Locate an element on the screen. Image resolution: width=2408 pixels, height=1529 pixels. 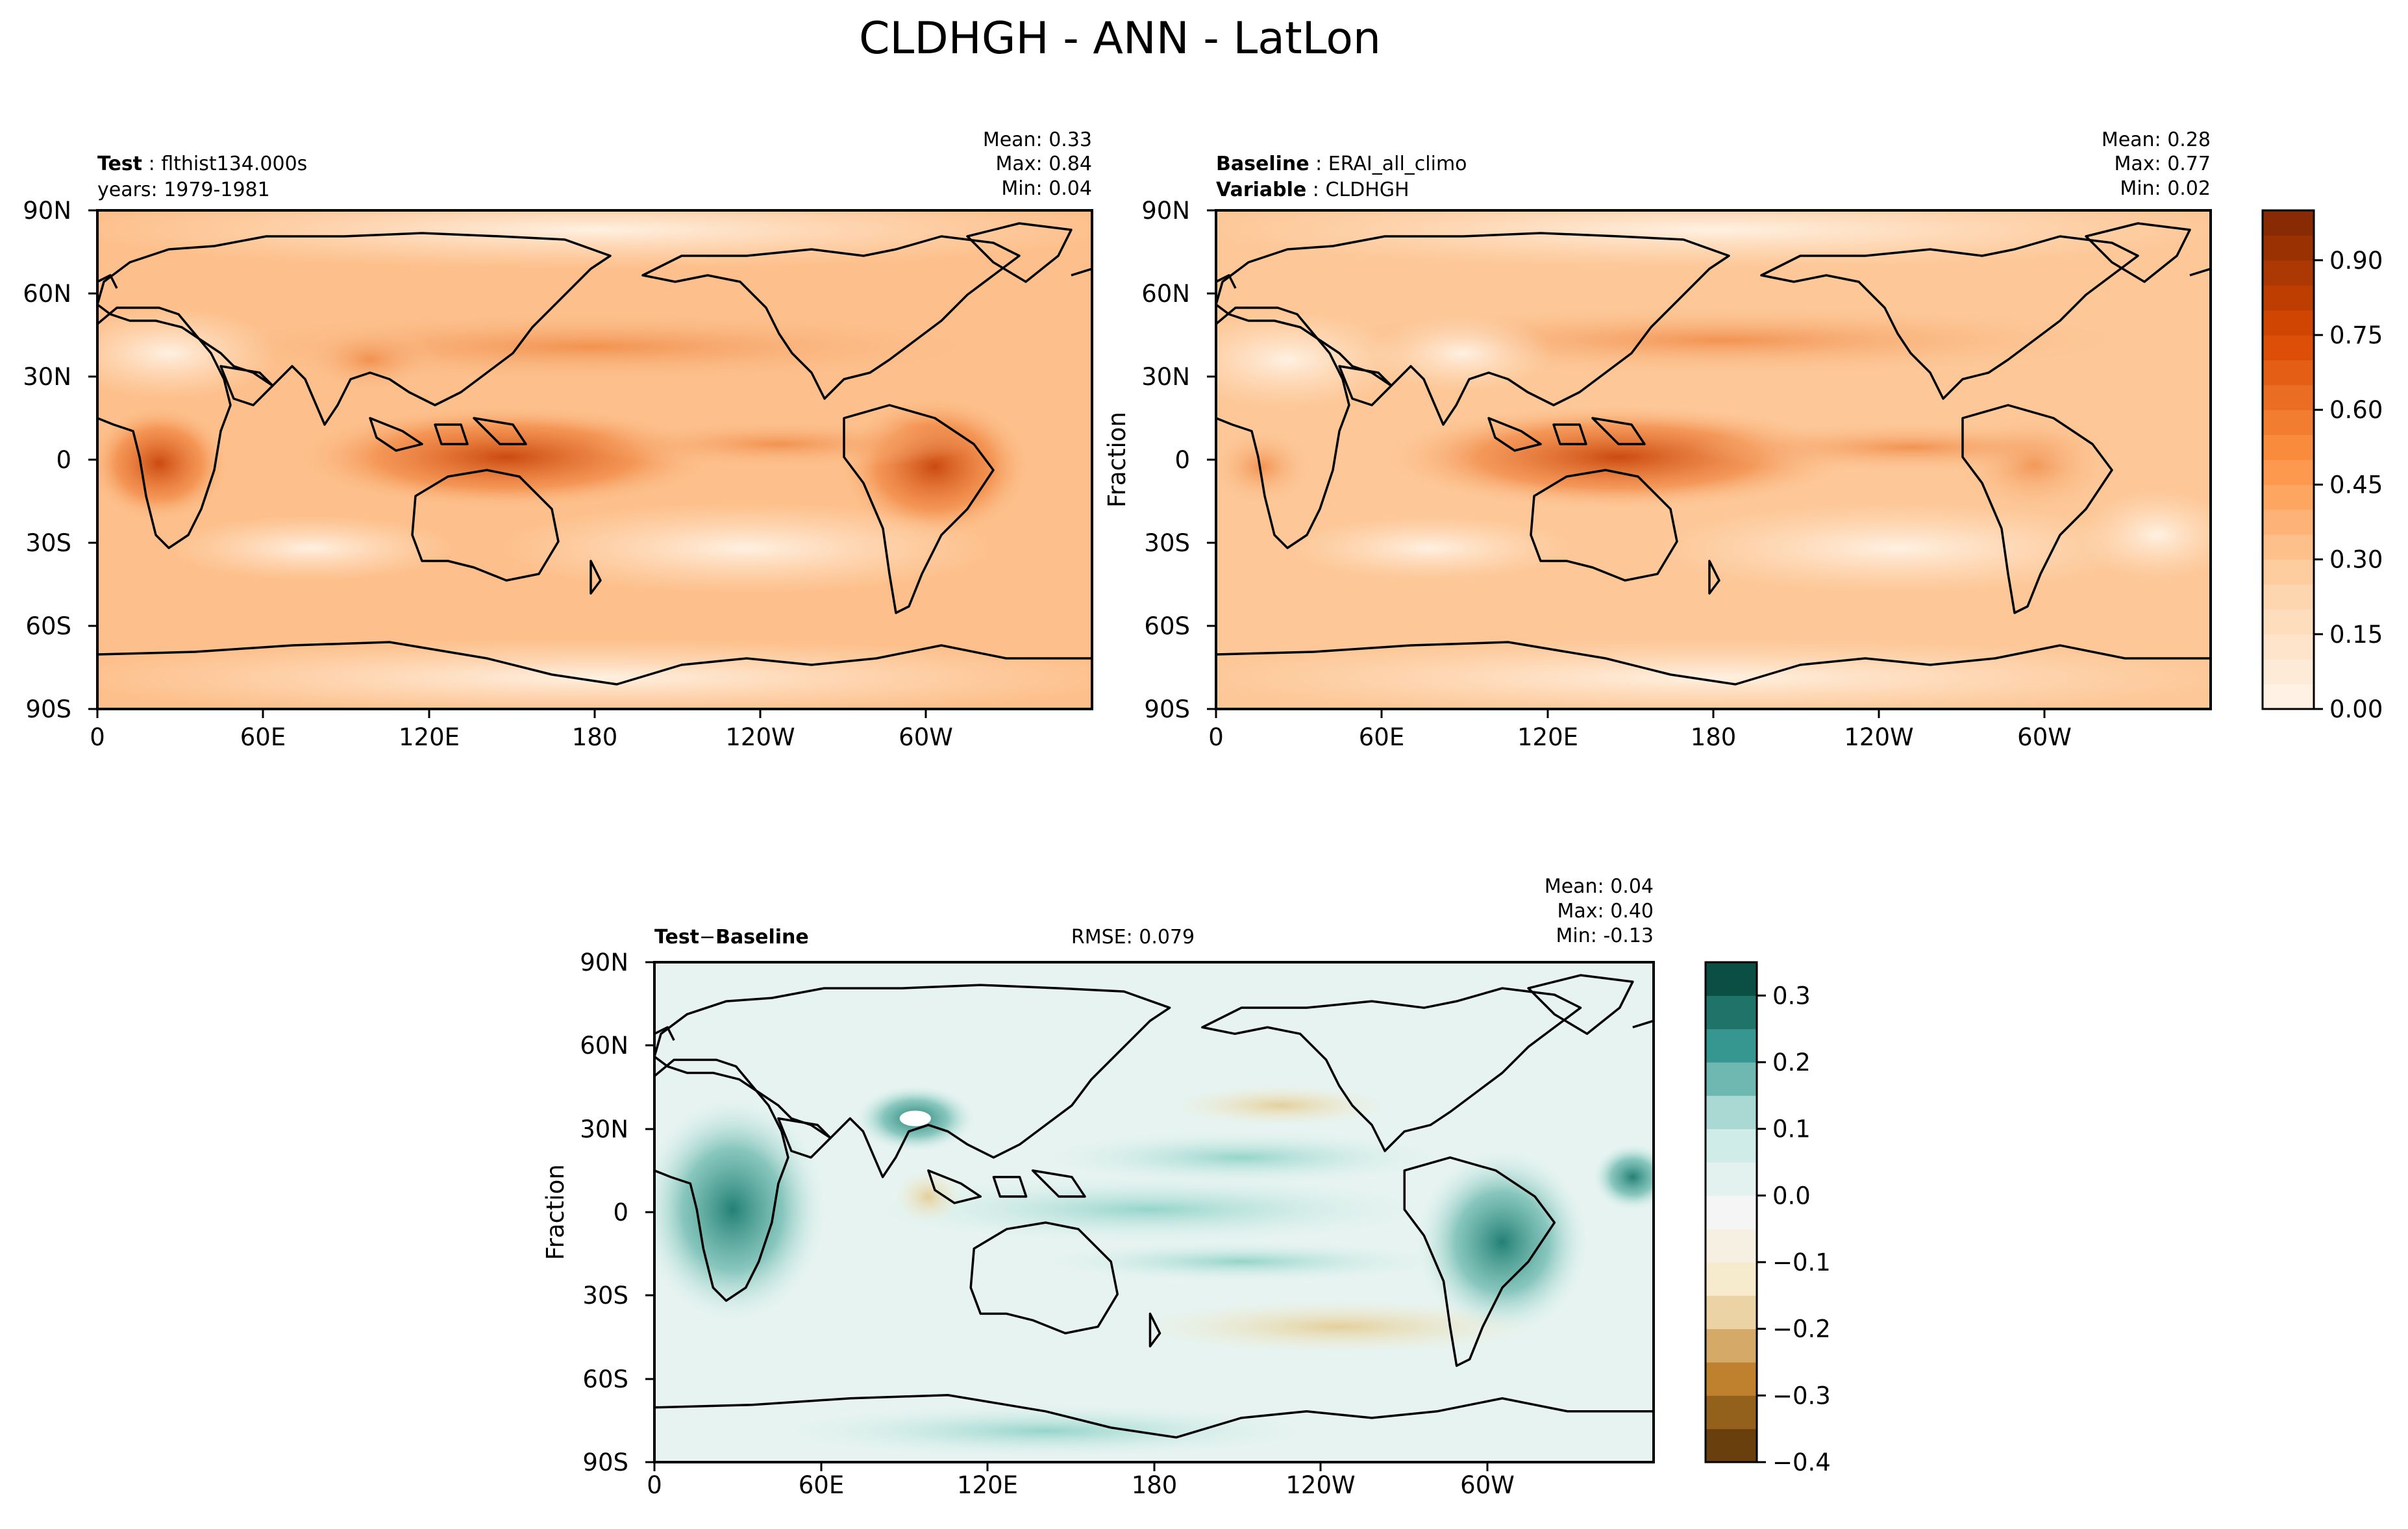
baseline-ylabel: Fraction is located at coordinates (1117, 460).